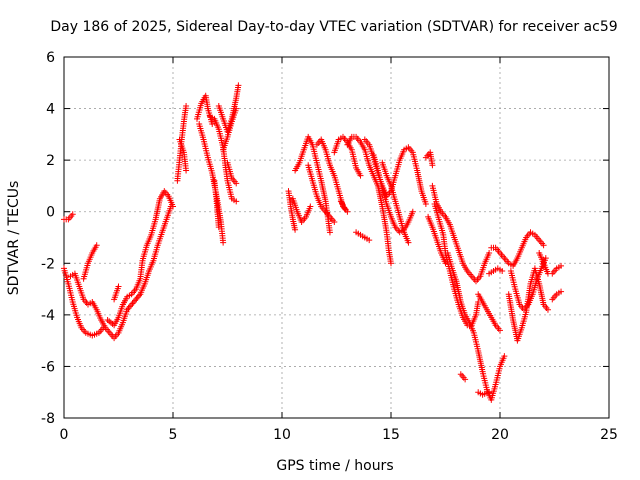  What do you see at coordinates (50, 213) in the screenshot?
I see `y-tick-label: 0` at bounding box center [50, 213].